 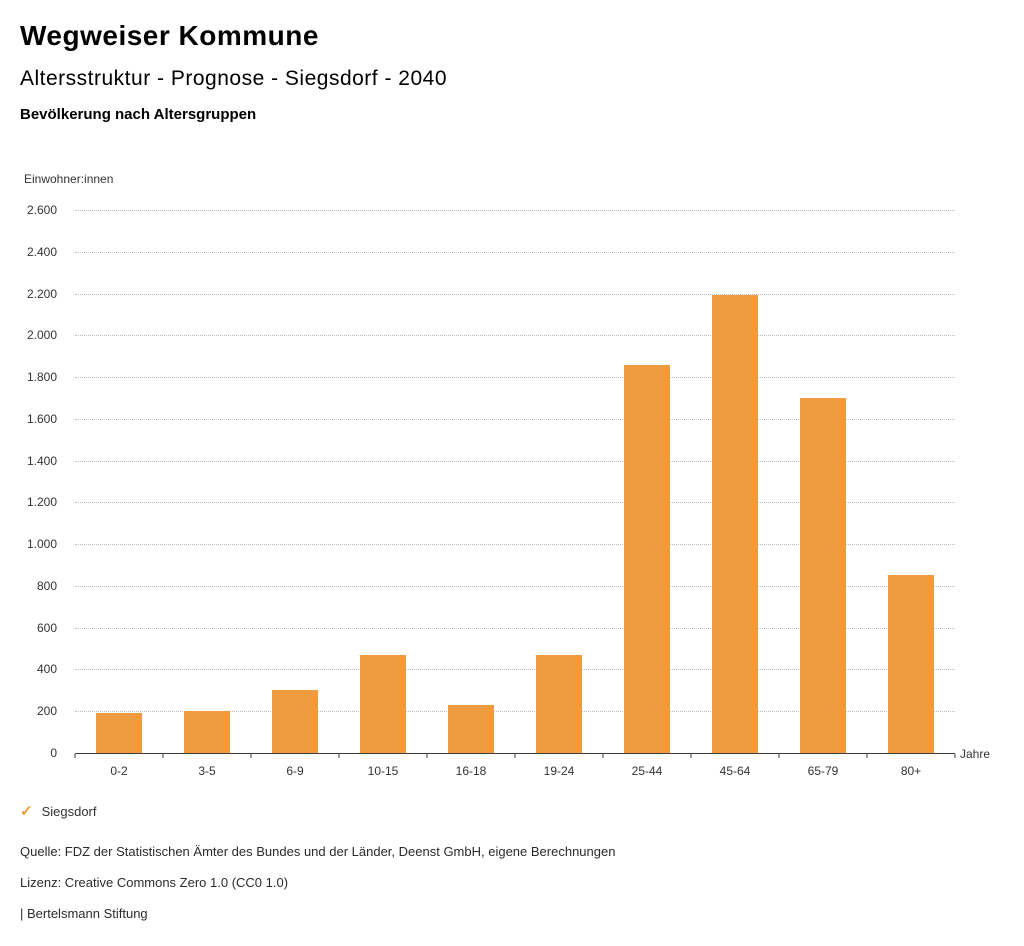 I want to click on y-tick-label: 1.800, so click(x=41, y=377).